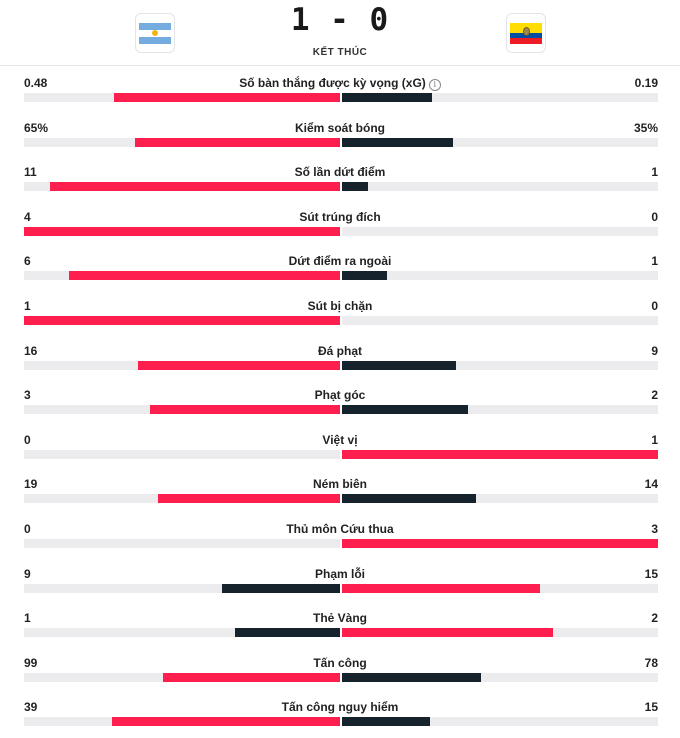 This screenshot has height=738, width=680. What do you see at coordinates (651, 662) in the screenshot?
I see `away-stat-value: 78` at bounding box center [651, 662].